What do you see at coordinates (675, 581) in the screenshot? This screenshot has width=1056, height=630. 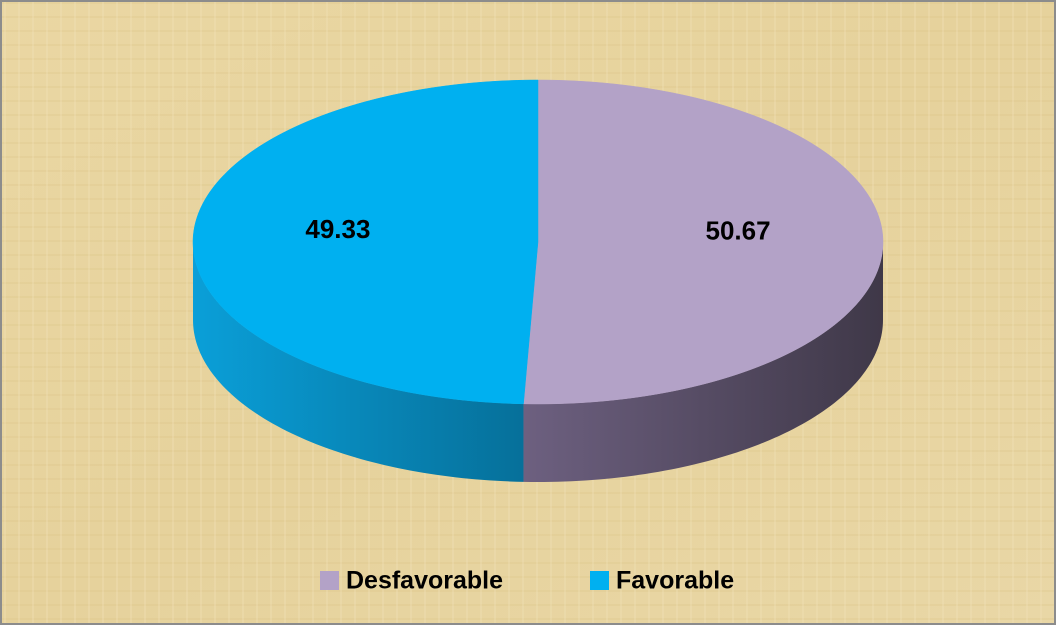 I see `legend-label: Favorable` at bounding box center [675, 581].